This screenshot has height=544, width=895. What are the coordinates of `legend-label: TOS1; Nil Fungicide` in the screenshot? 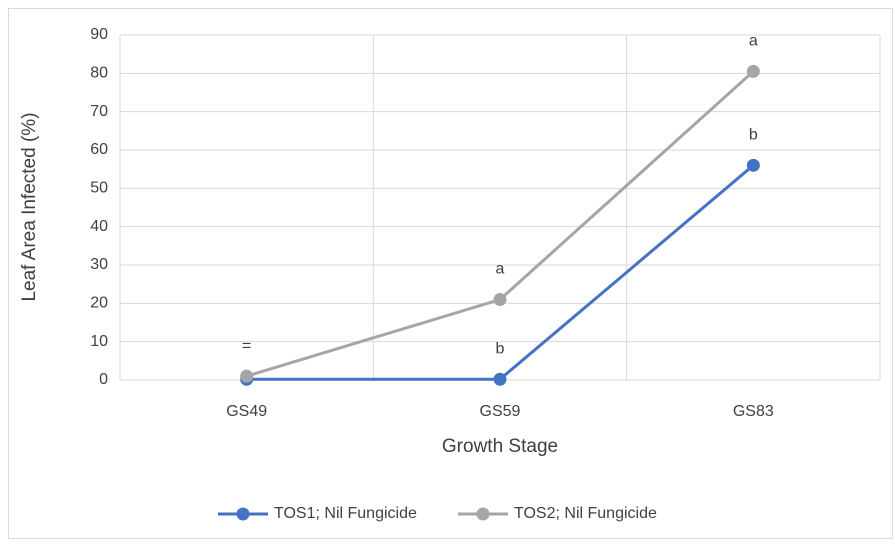 It's located at (345, 513).